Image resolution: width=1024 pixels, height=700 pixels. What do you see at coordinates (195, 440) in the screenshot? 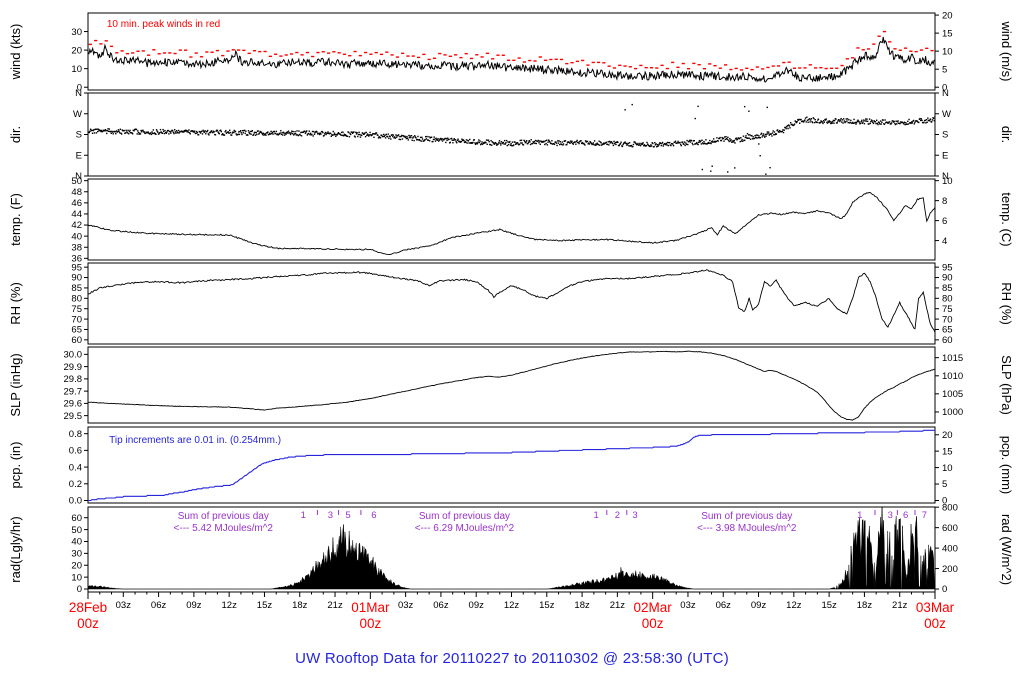
I see `panel-note: Tip increments are 0.01 in. (0.254mm.)` at bounding box center [195, 440].